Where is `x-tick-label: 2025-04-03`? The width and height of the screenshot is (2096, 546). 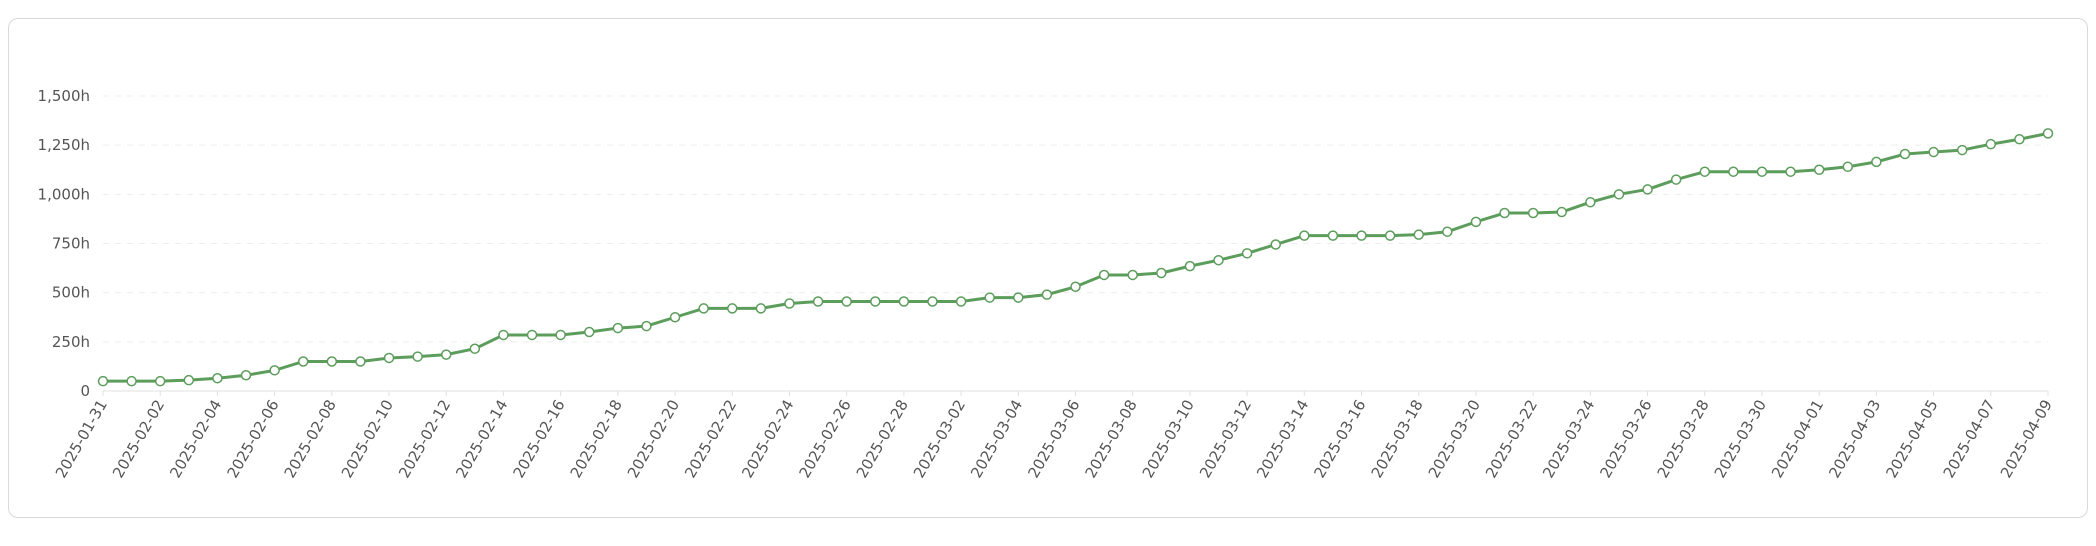
x-tick-label: 2025-04-03 is located at coordinates (1854, 439).